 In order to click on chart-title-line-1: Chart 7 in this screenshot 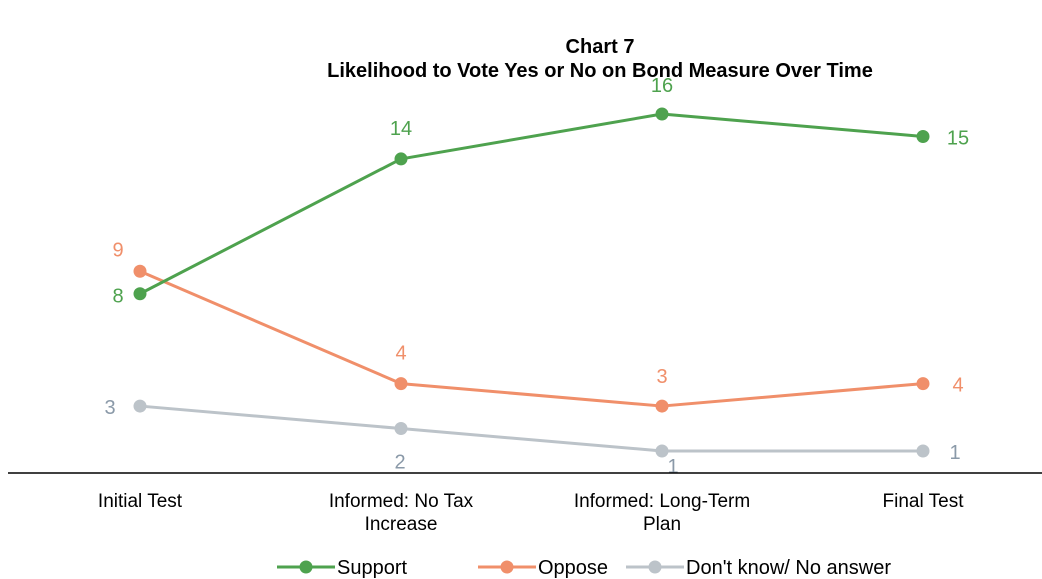, I will do `click(600, 47)`.